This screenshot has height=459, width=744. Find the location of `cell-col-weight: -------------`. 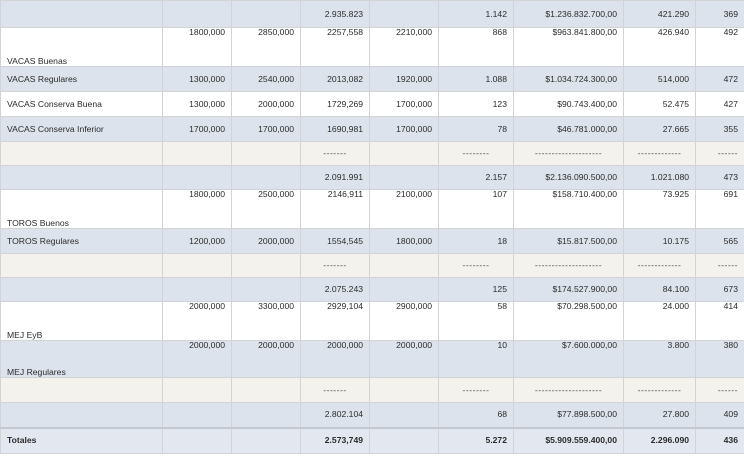

cell-col-weight: ------------- is located at coordinates (659, 153).